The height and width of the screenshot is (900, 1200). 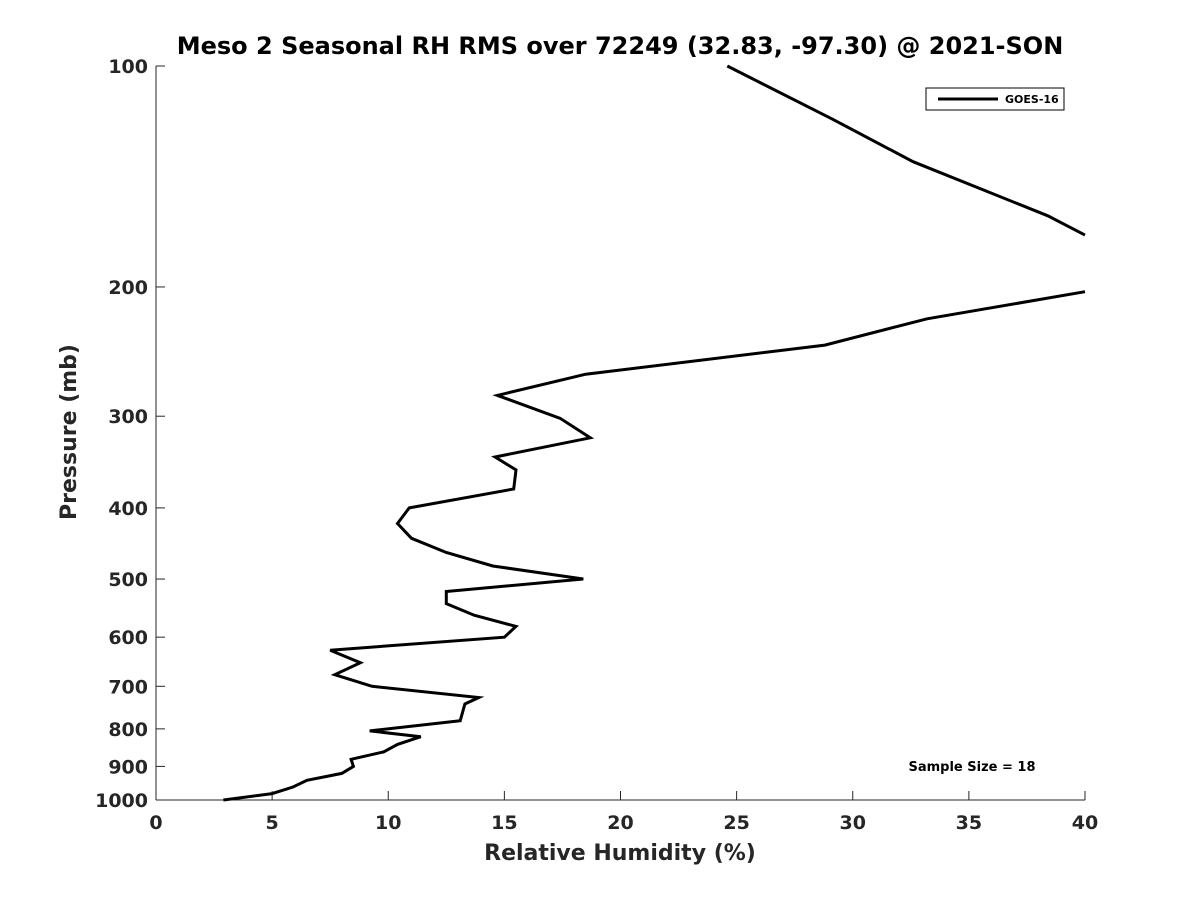 What do you see at coordinates (128, 288) in the screenshot?
I see `y-tick-label: 200` at bounding box center [128, 288].